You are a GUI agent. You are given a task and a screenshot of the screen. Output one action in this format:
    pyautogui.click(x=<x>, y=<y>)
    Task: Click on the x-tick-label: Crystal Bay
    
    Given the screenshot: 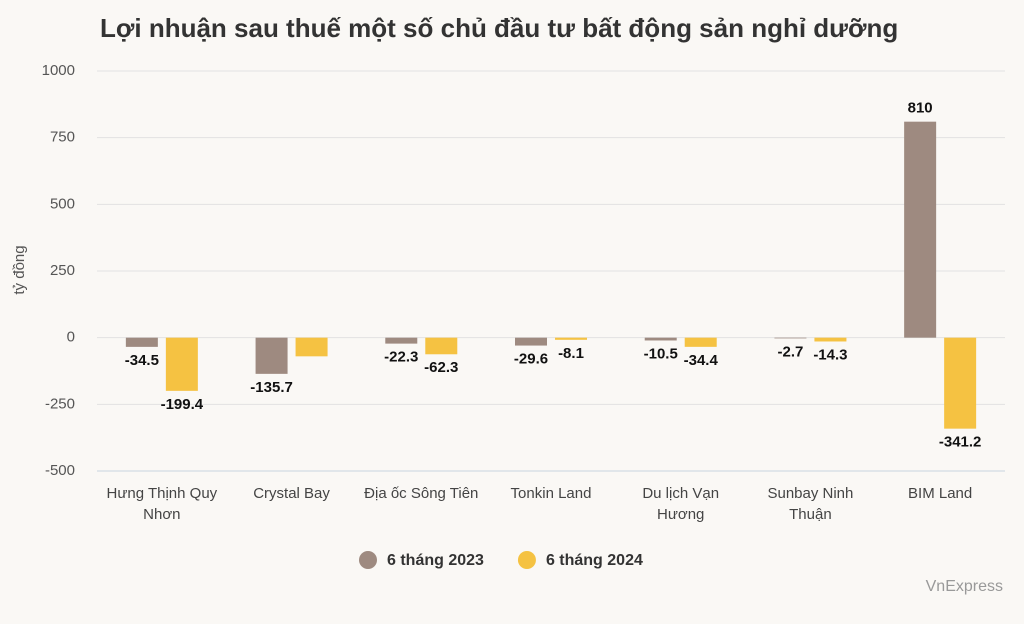 What is the action you would take?
    pyautogui.click(x=291, y=493)
    